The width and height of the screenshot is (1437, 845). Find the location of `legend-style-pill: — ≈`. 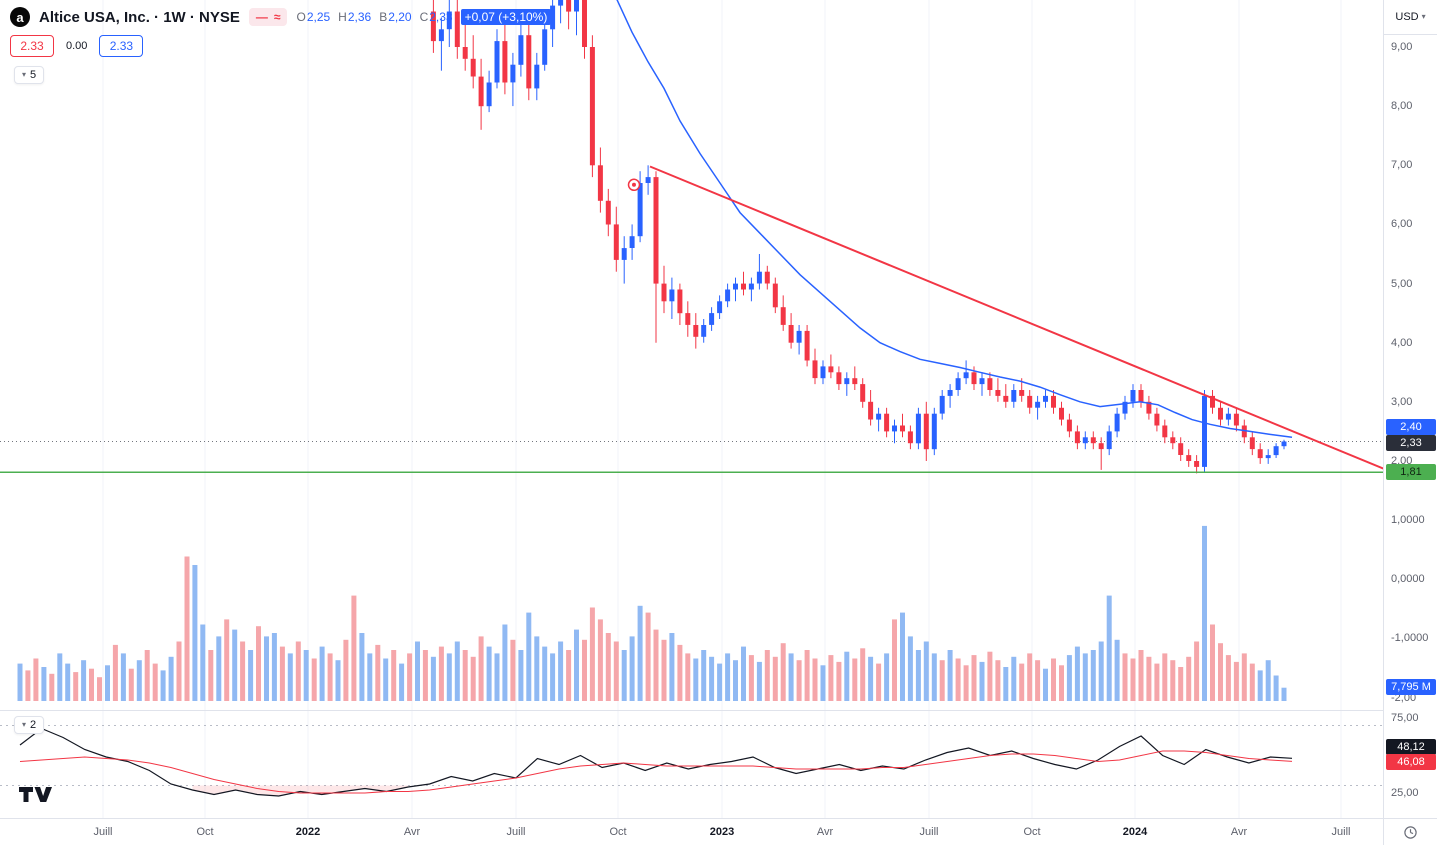

legend-style-pill: — ≈ is located at coordinates (268, 17).